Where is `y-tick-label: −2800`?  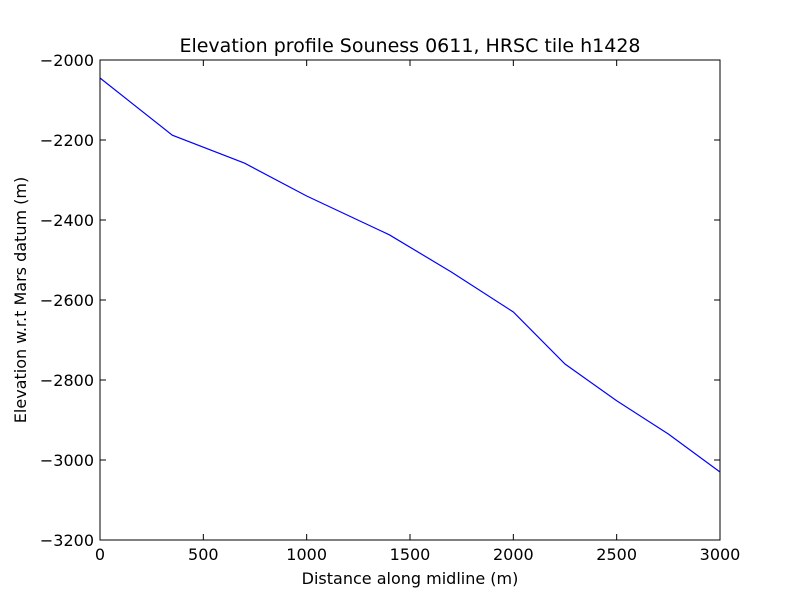
y-tick-label: −2800 is located at coordinates (67, 380).